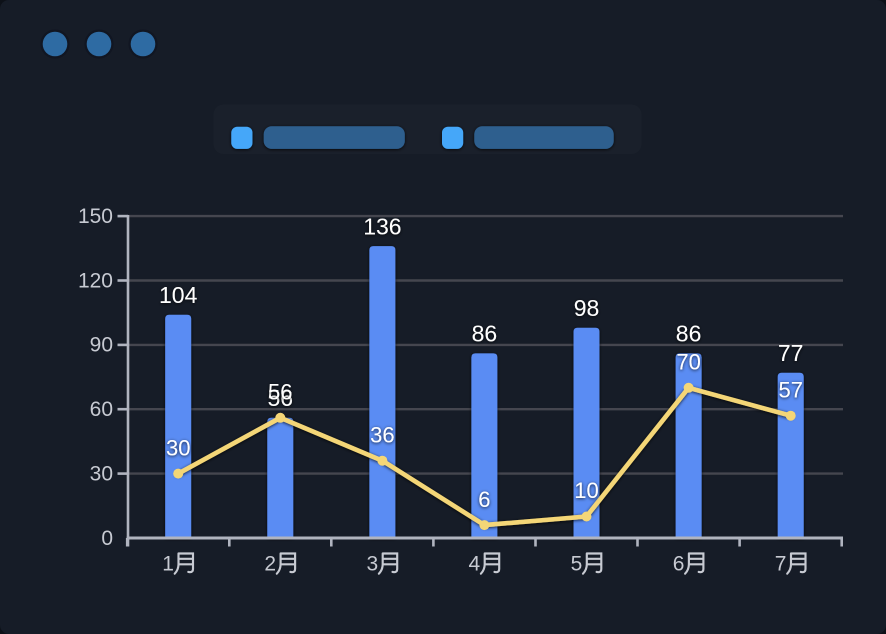  I want to click on svg-text: 98, so click(587, 308).